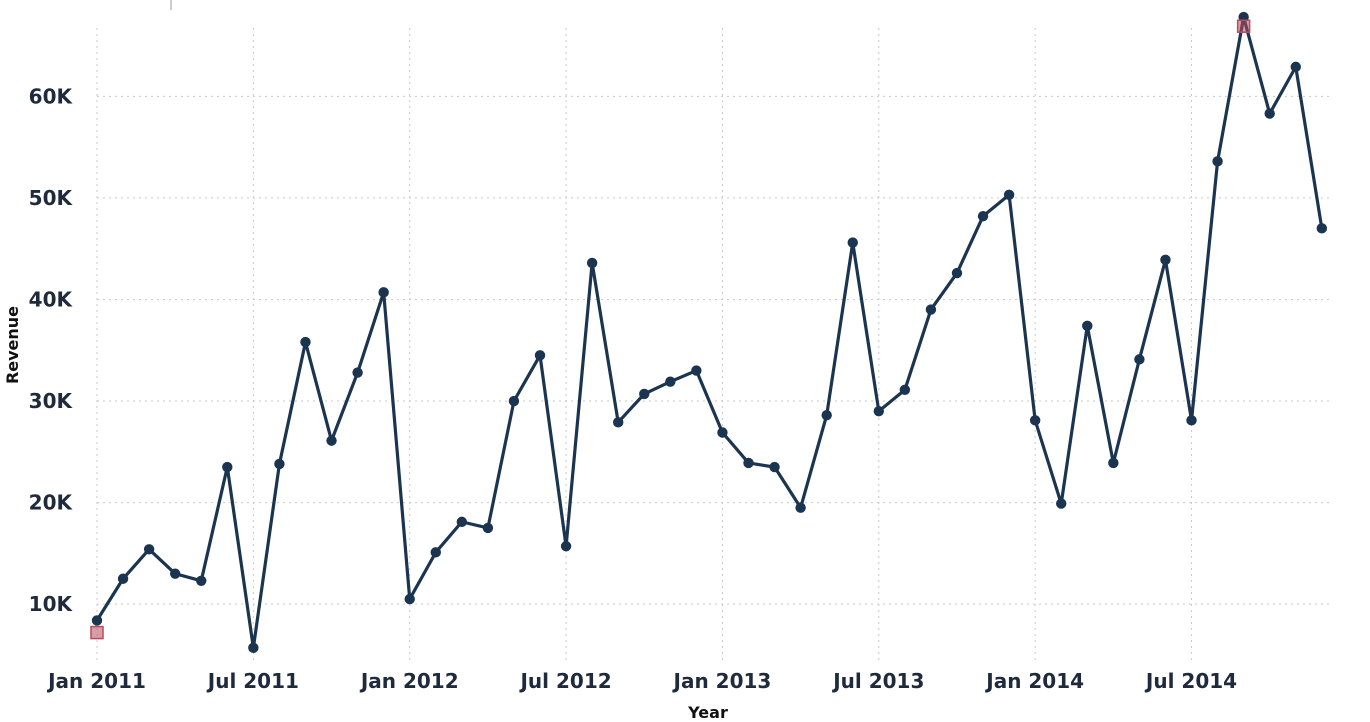 This screenshot has height=722, width=1370. Describe the element at coordinates (1034, 681) in the screenshot. I see `x-tick-label: Jan 2014` at that location.